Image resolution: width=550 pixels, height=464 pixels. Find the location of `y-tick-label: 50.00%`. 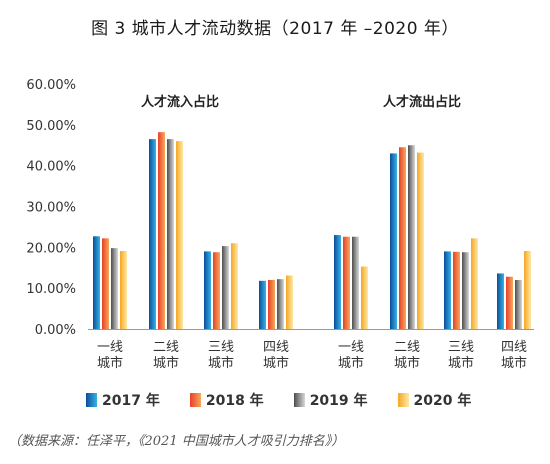

y-tick-label: 50.00% is located at coordinates (51, 126).